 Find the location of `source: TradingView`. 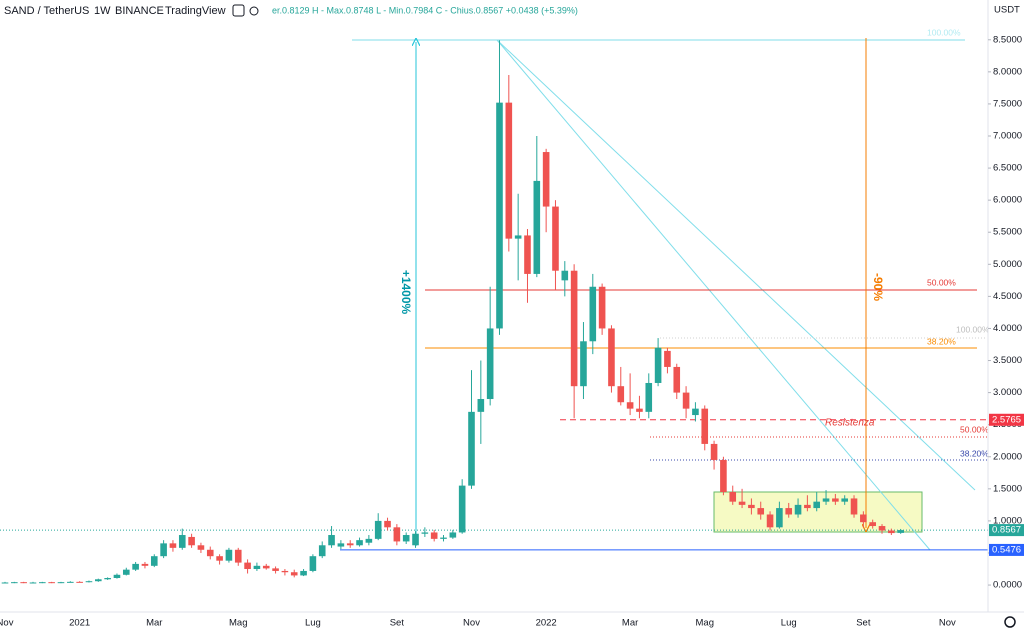

source: TradingView is located at coordinates (195, 11).